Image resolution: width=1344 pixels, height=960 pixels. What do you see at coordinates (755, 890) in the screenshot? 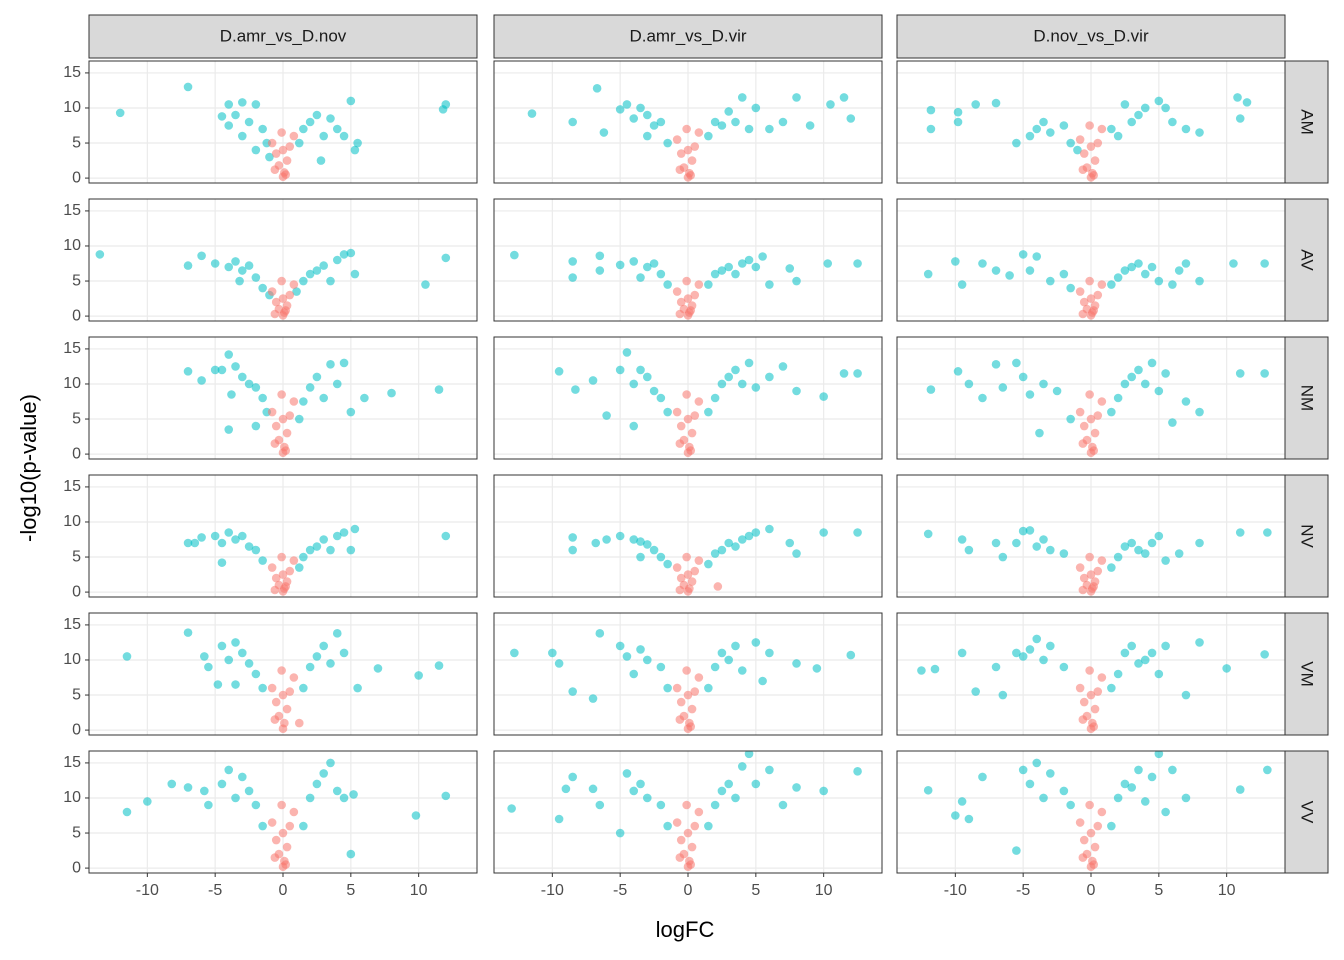
I see `x-tick-label: 5` at bounding box center [755, 890].